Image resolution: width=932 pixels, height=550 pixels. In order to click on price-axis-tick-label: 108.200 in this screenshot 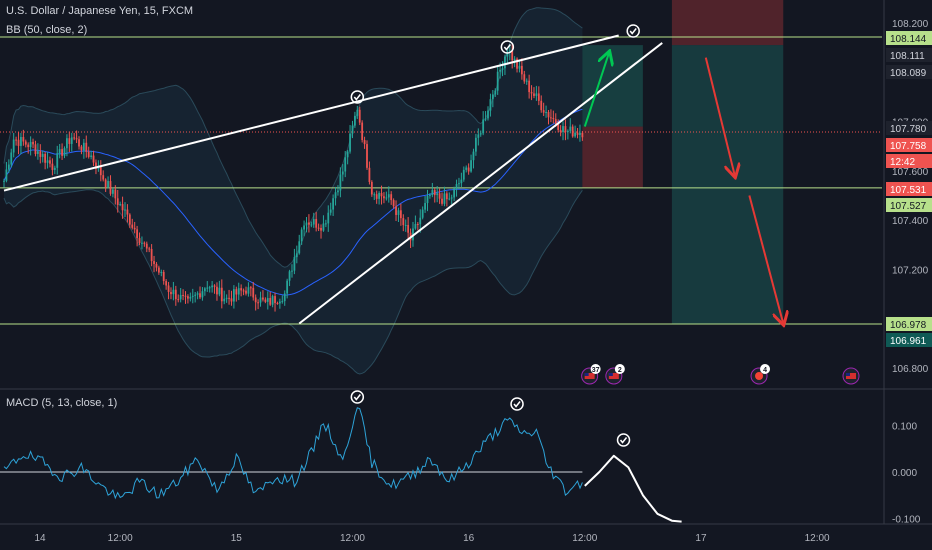, I will do `click(910, 24)`.